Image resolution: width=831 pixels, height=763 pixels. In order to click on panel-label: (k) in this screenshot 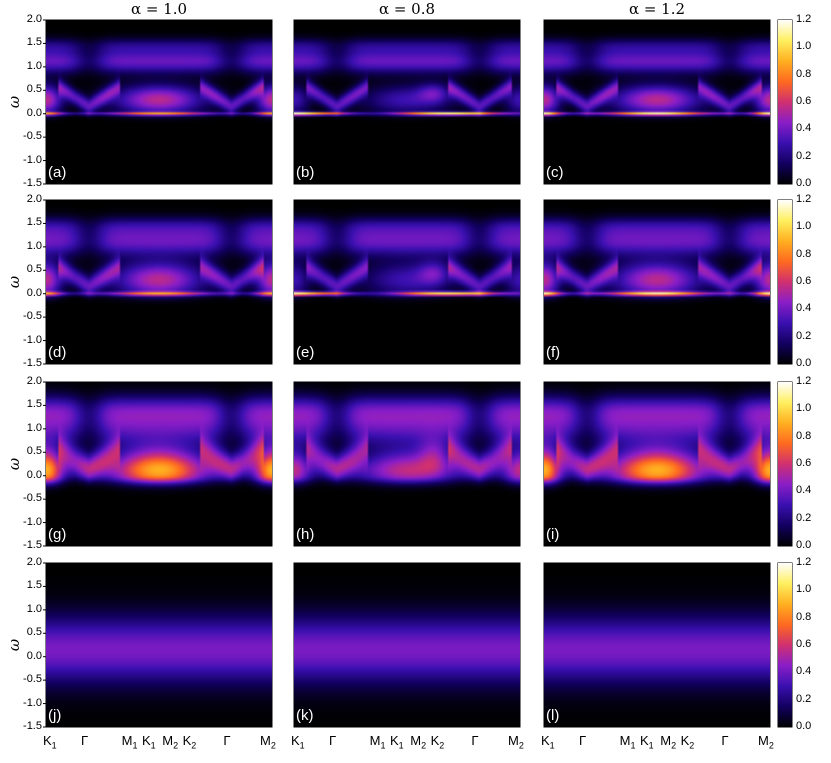, I will do `click(305, 715)`.